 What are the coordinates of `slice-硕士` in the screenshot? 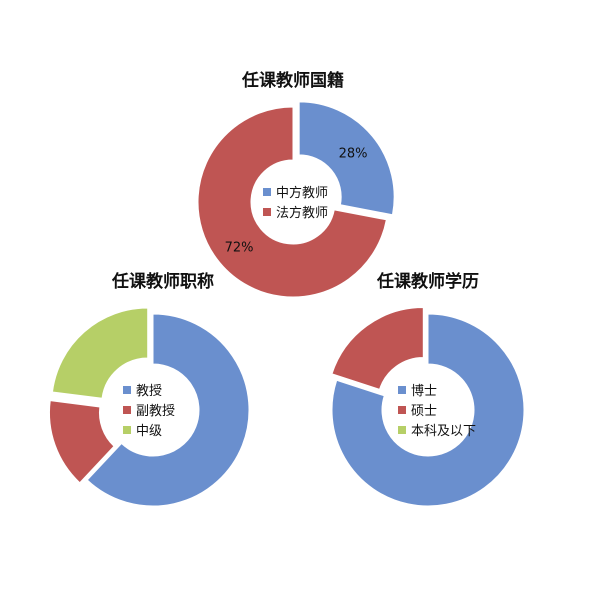 It's located at (377, 348).